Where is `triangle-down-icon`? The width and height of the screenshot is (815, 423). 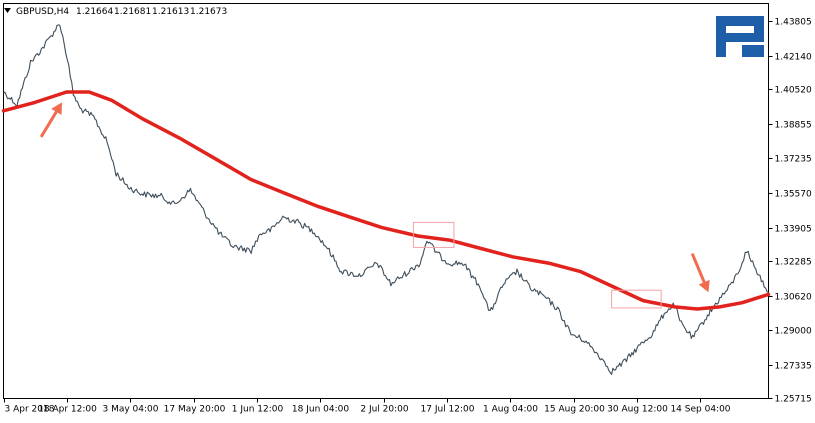
triangle-down-icon is located at coordinates (7, 10).